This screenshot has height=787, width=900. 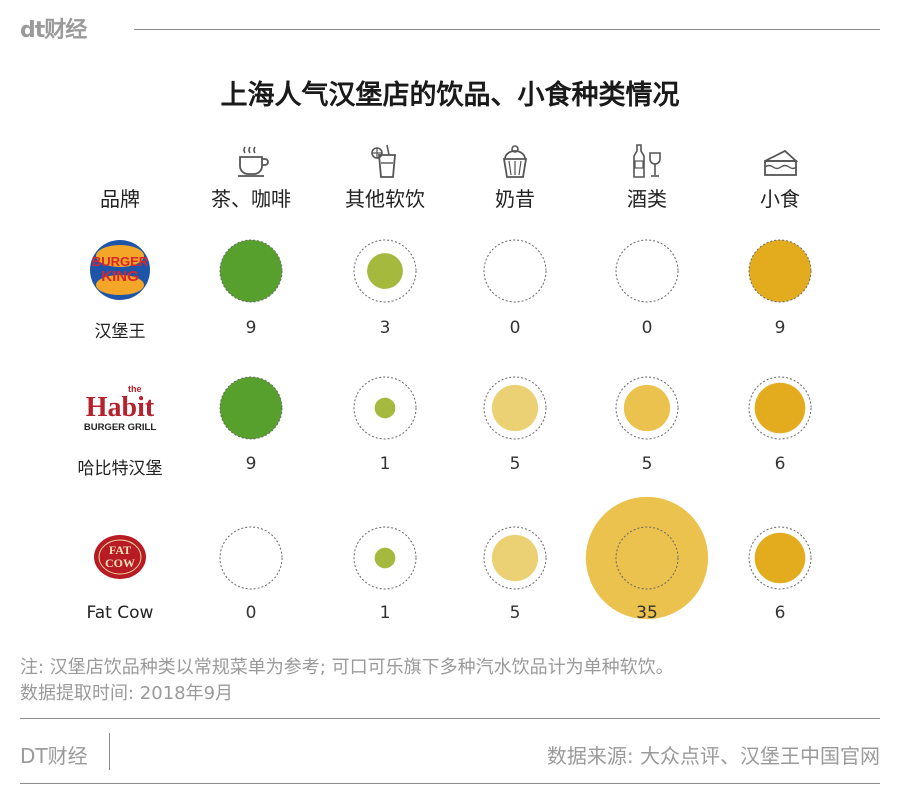 I want to click on value-label-habit-soft-drink: 1, so click(x=385, y=464).